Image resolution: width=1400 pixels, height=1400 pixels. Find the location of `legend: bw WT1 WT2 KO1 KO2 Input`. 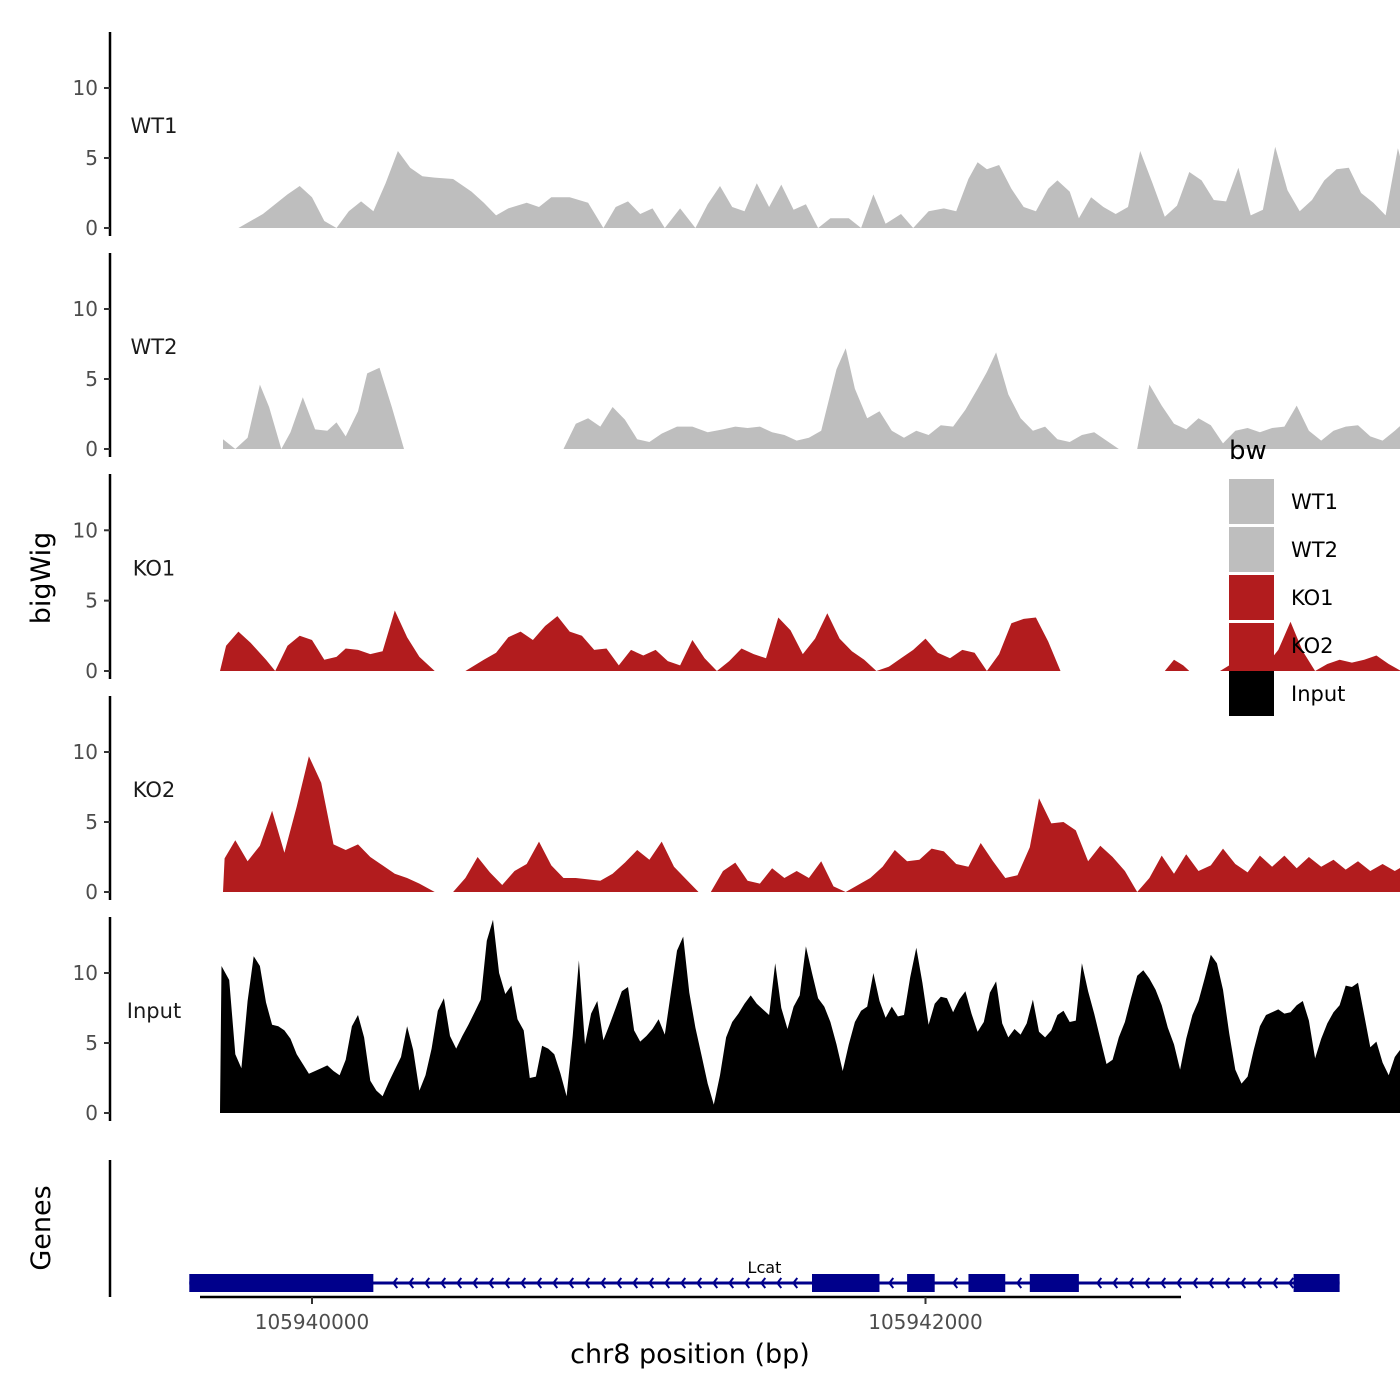

legend: bw WT1 WT2 KO1 KO2 Input is located at coordinates (1287, 576).